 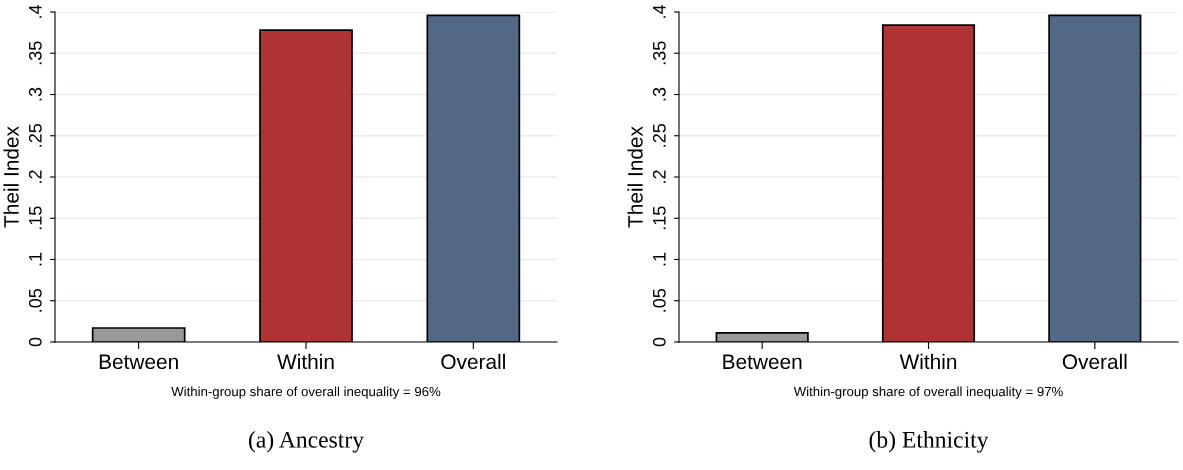 I want to click on text: (a) Ancestry, so click(x=306, y=442).